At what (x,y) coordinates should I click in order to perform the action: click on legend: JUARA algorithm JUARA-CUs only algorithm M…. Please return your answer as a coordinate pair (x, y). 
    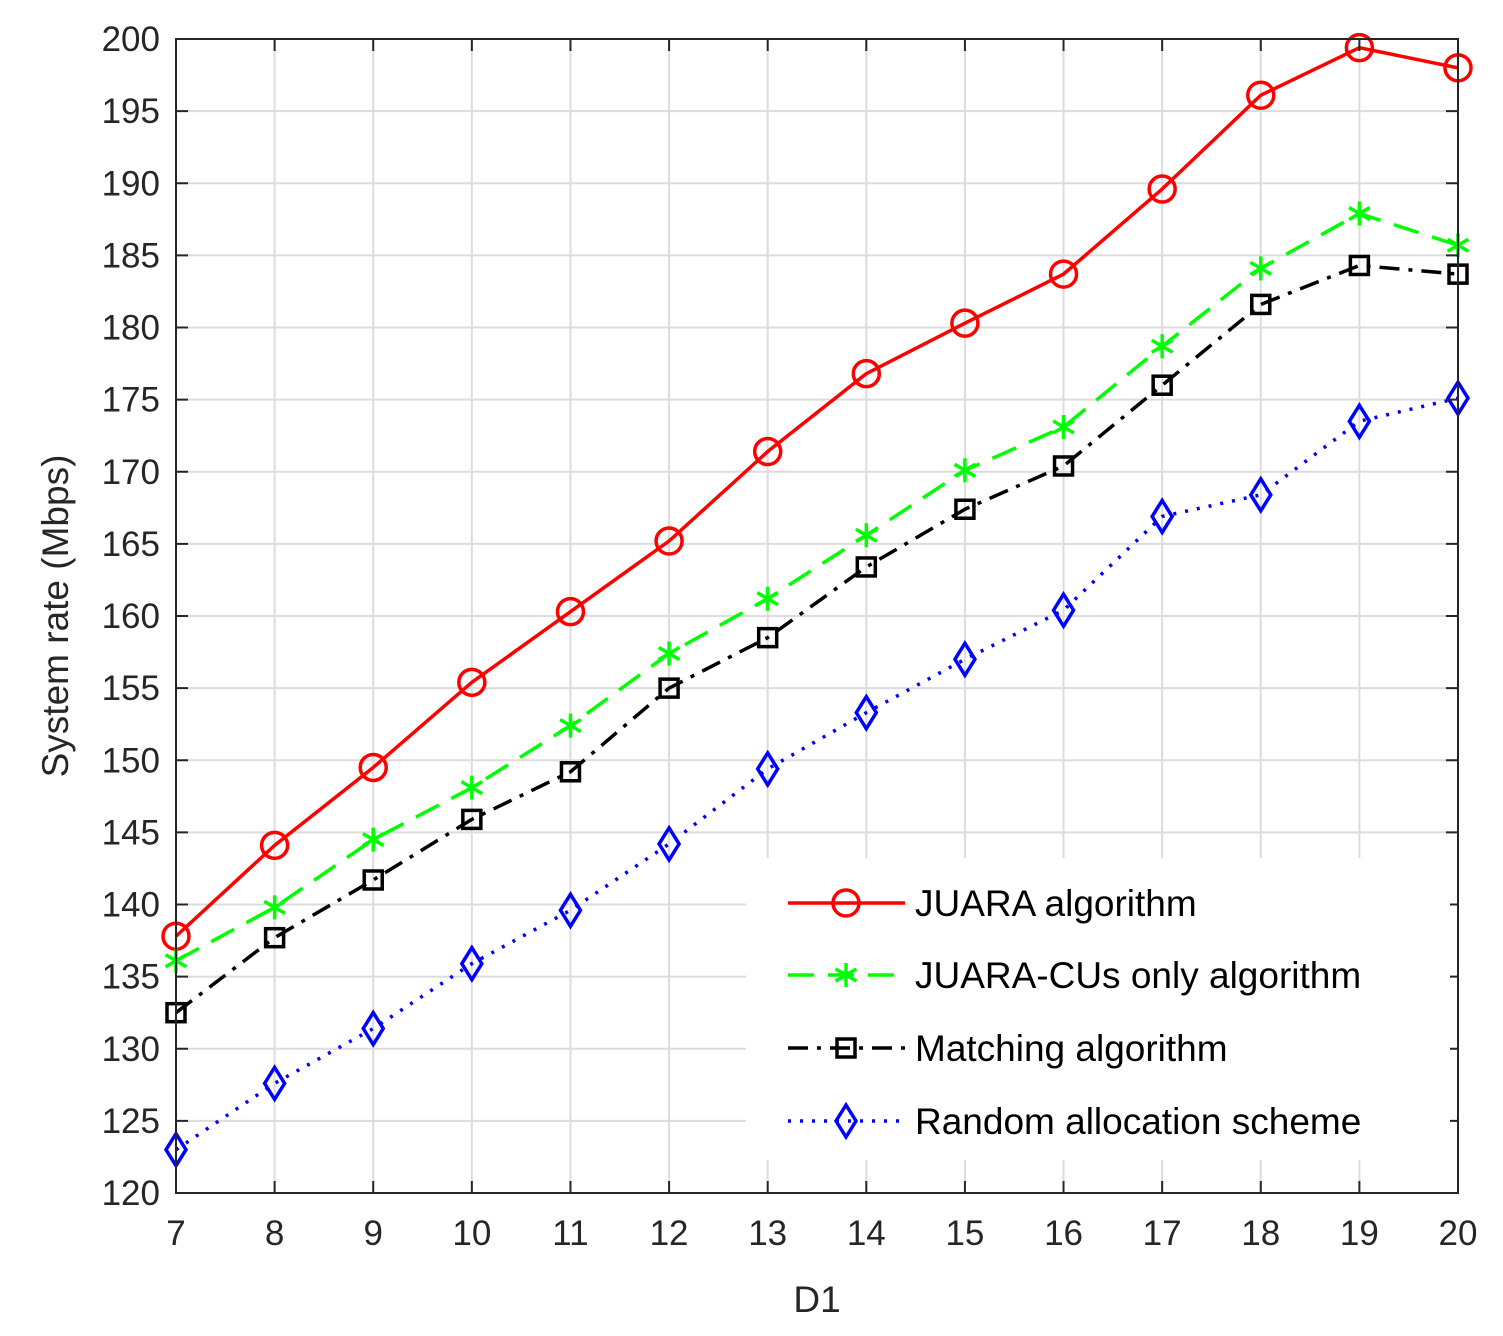
    Looking at the image, I should click on (1098, 1009).